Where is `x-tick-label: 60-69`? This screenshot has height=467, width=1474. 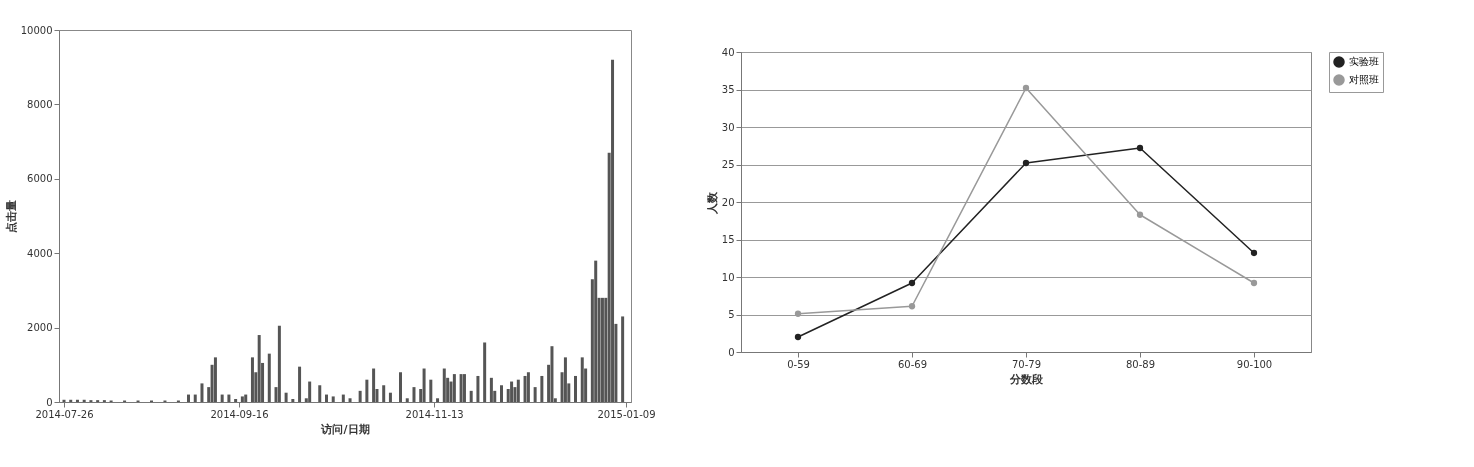
x-tick-label: 60-69 is located at coordinates (912, 364).